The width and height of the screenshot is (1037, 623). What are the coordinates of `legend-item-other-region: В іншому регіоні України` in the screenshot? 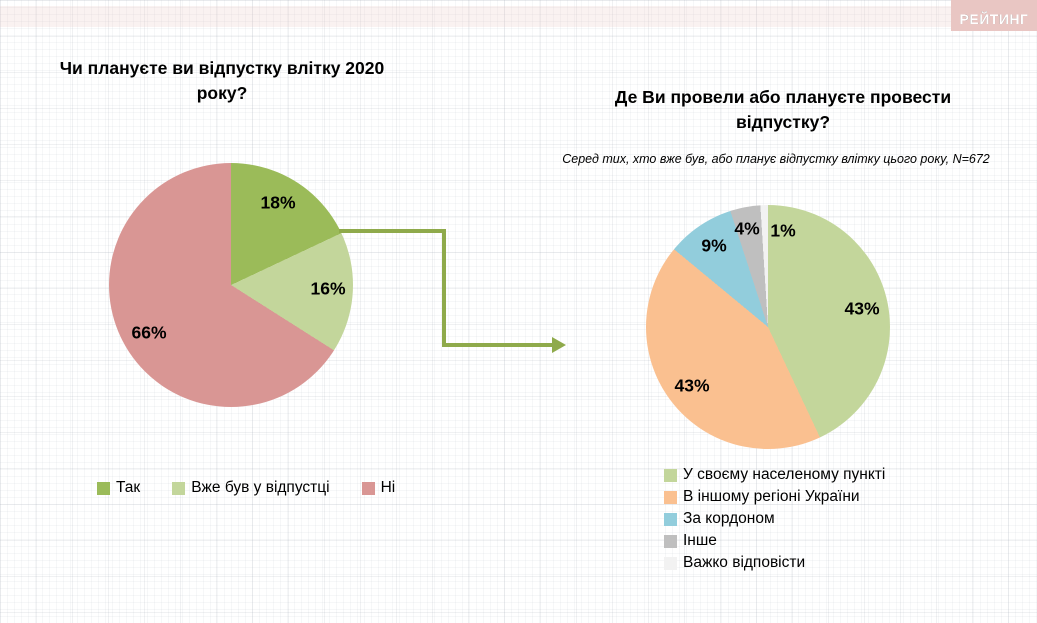 It's located at (774, 497).